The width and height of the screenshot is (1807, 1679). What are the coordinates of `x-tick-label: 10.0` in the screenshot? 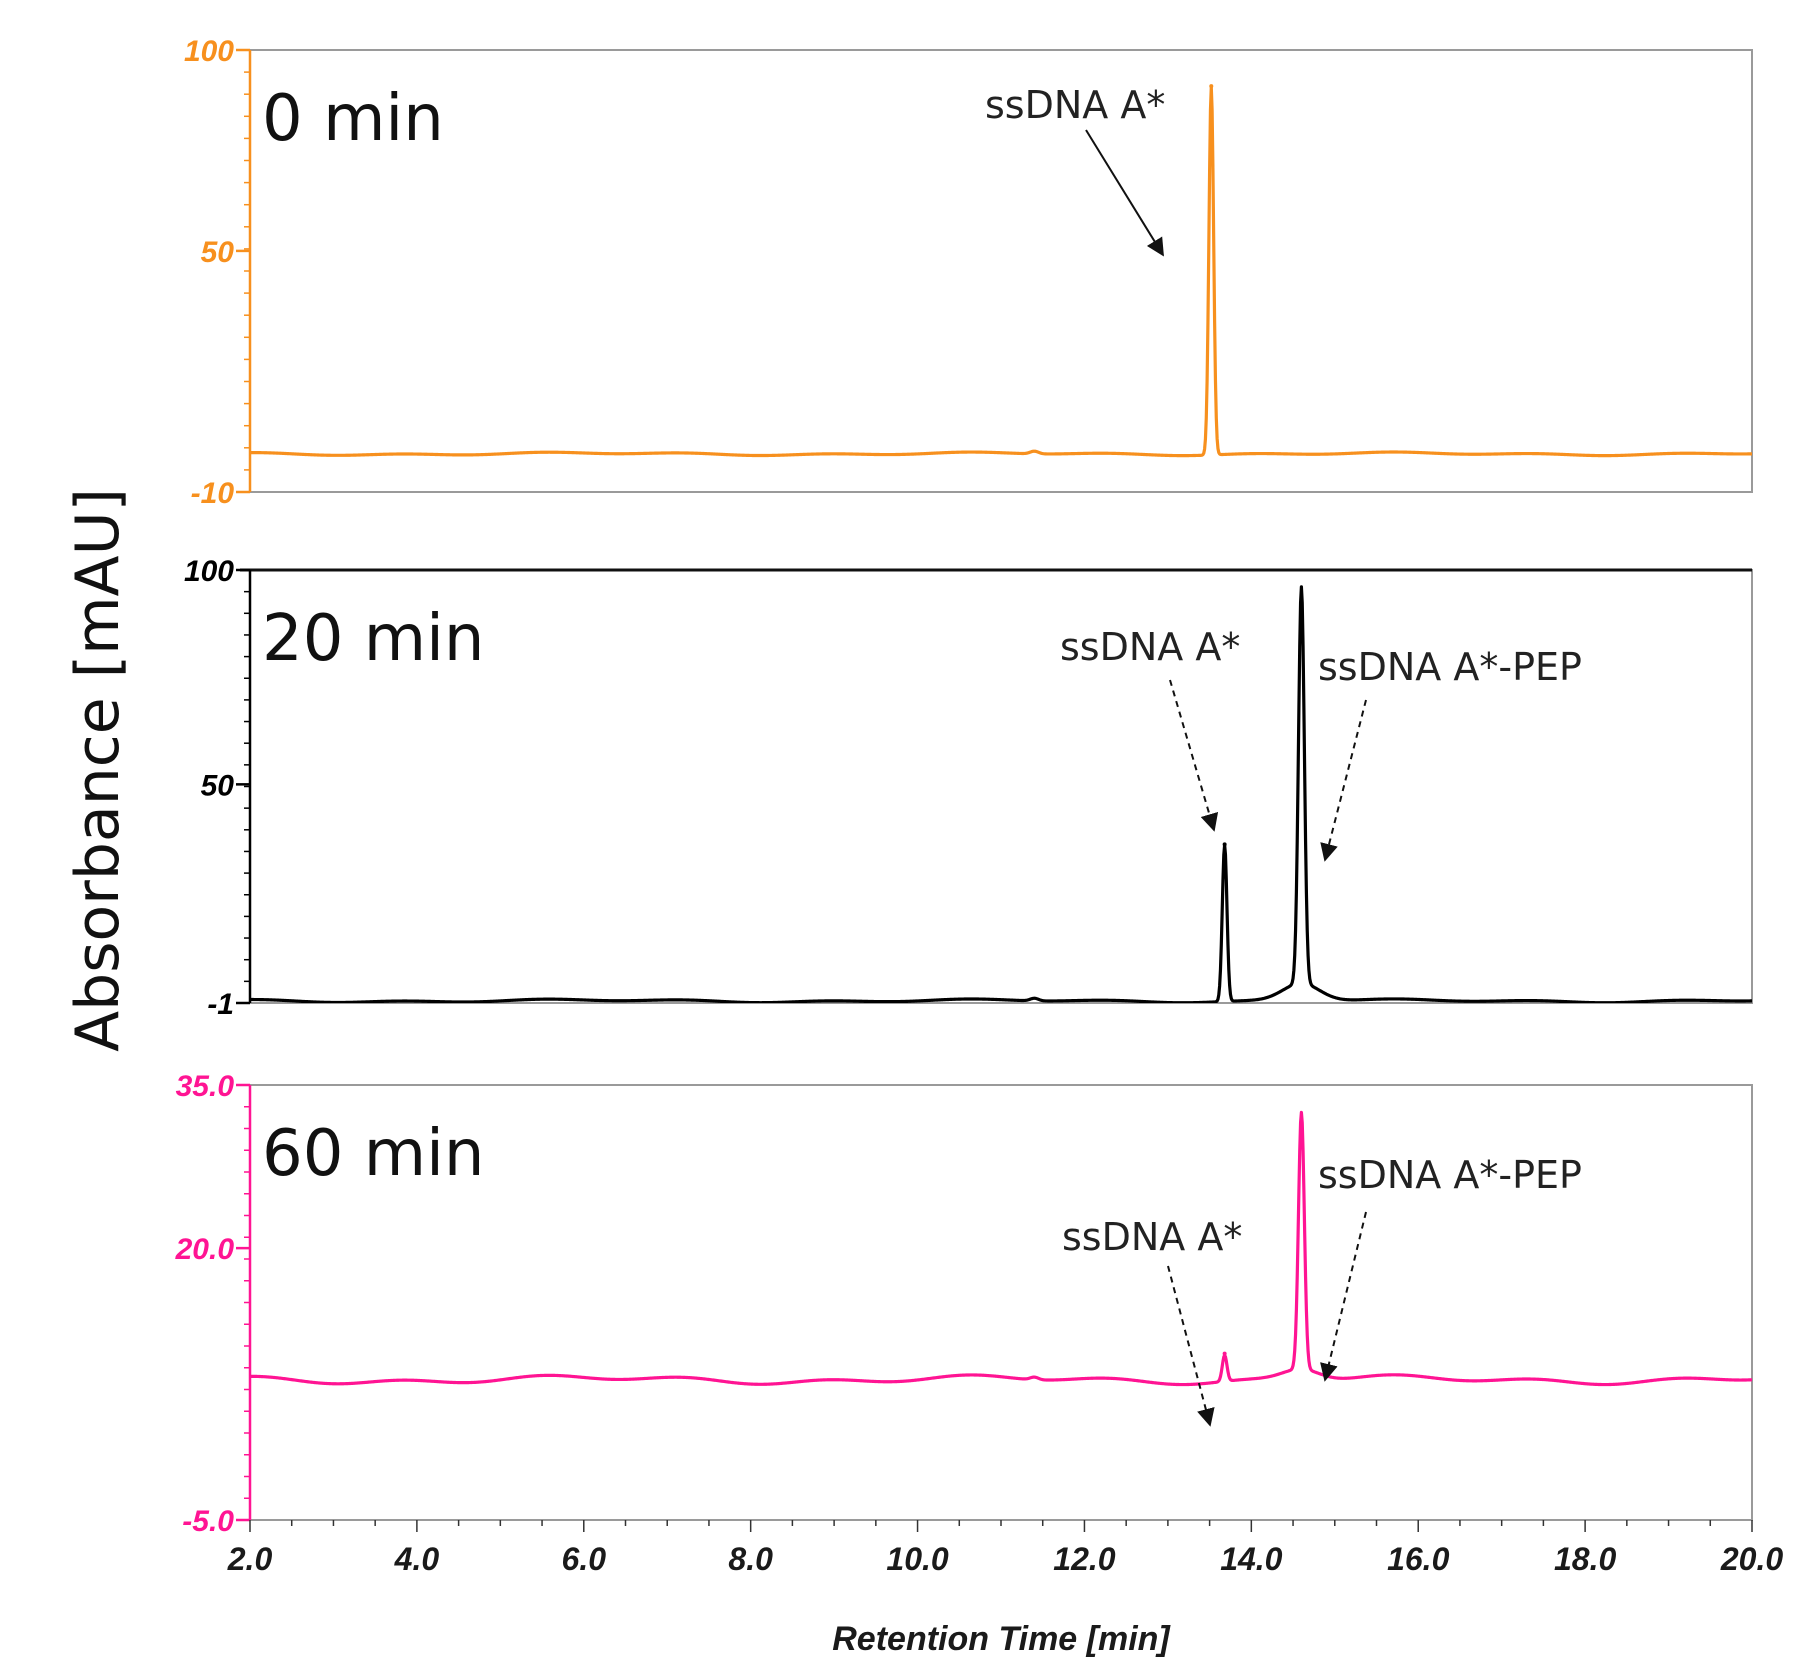 It's located at (917, 1559).